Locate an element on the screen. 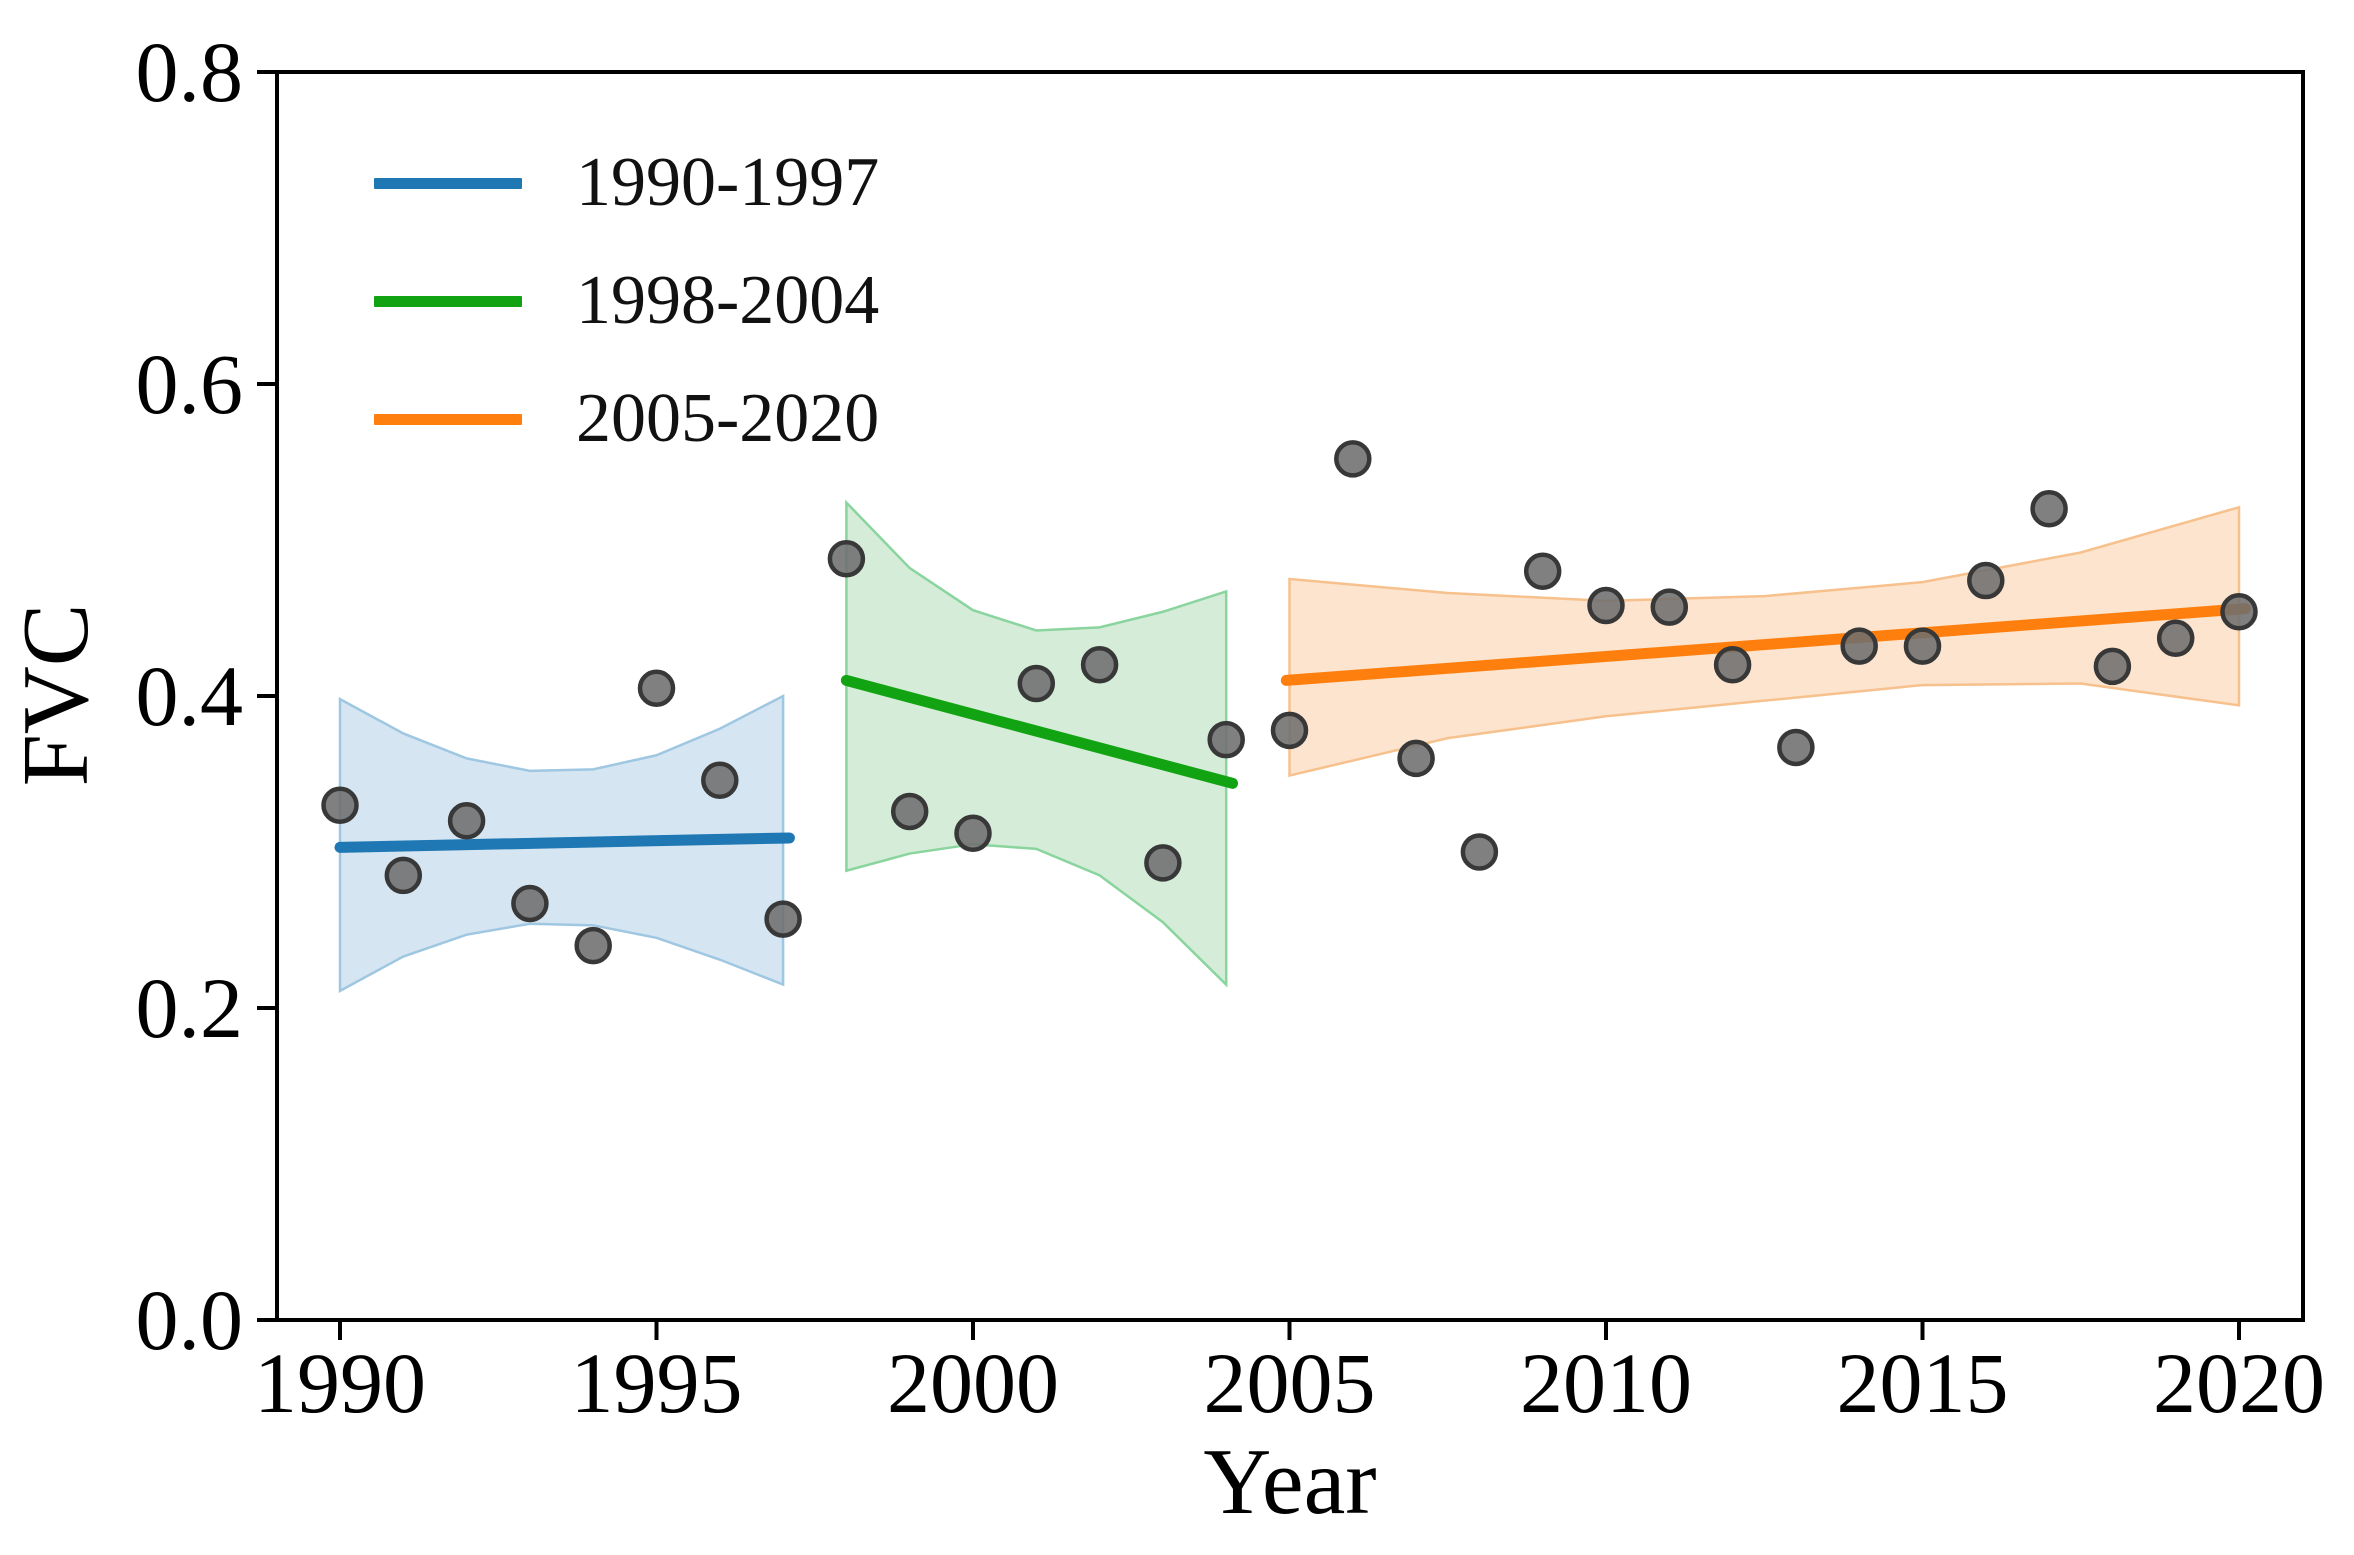 The height and width of the screenshot is (1555, 2354). y-tick-label: 0.6 is located at coordinates (190, 384).